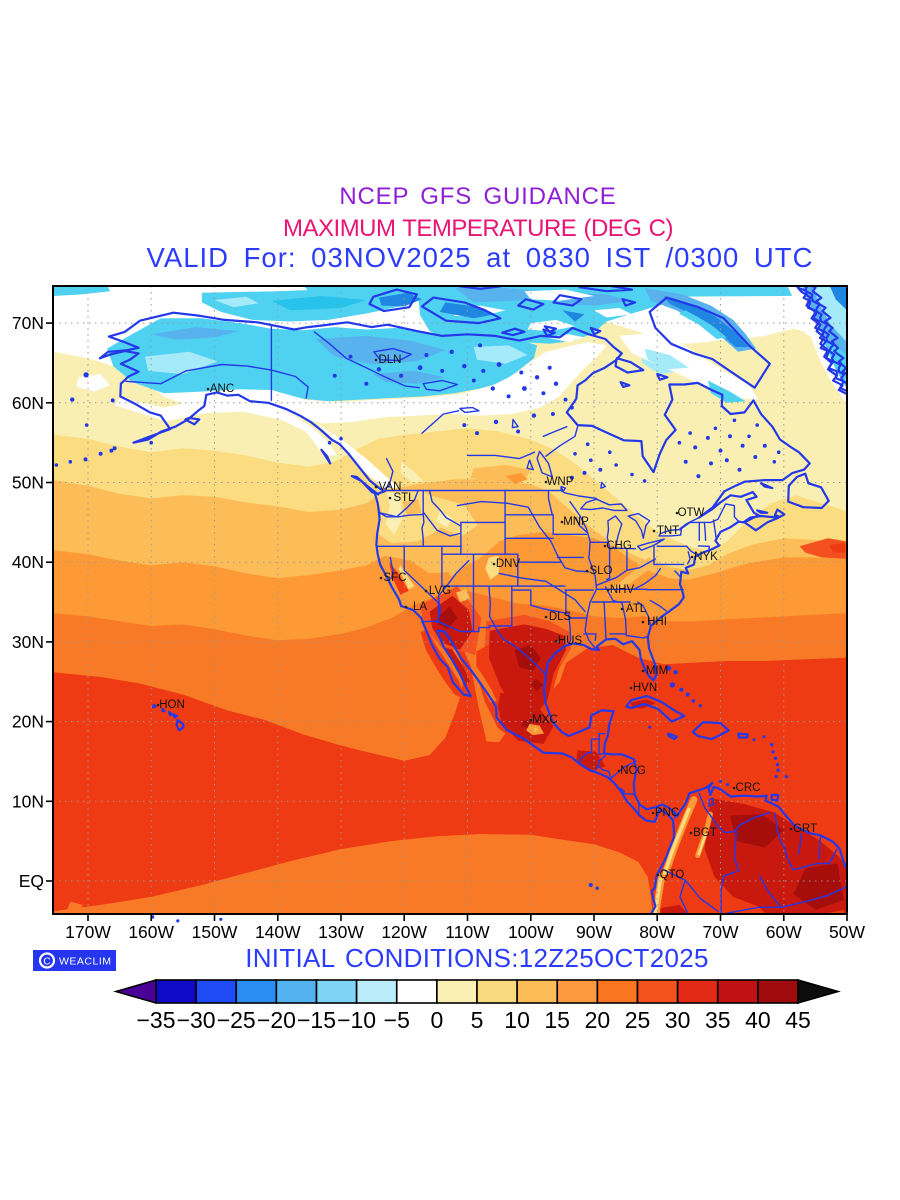  What do you see at coordinates (517, 1020) in the screenshot?
I see `svg-text: 10` at bounding box center [517, 1020].